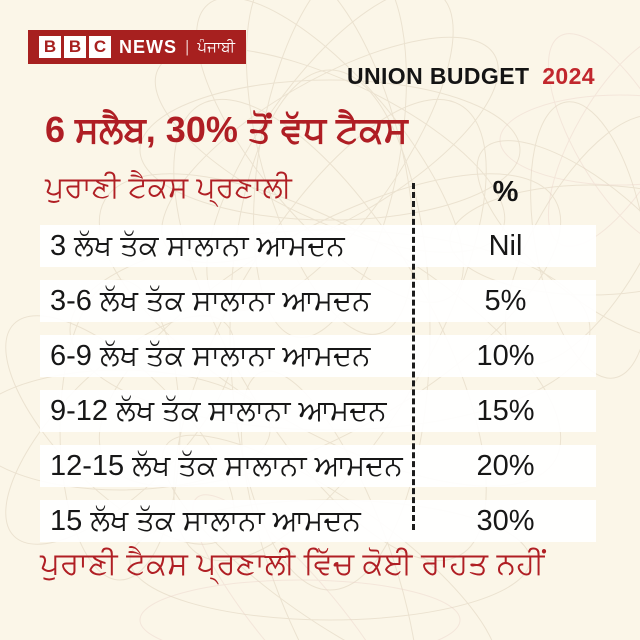 The width and height of the screenshot is (640, 640). What do you see at coordinates (168, 187) in the screenshot?
I see `column-header-old-regime: ਪੁਰਾਣੀ ਟੈਕਸ ਪ੍ਰਣਾਲੀ` at bounding box center [168, 187].